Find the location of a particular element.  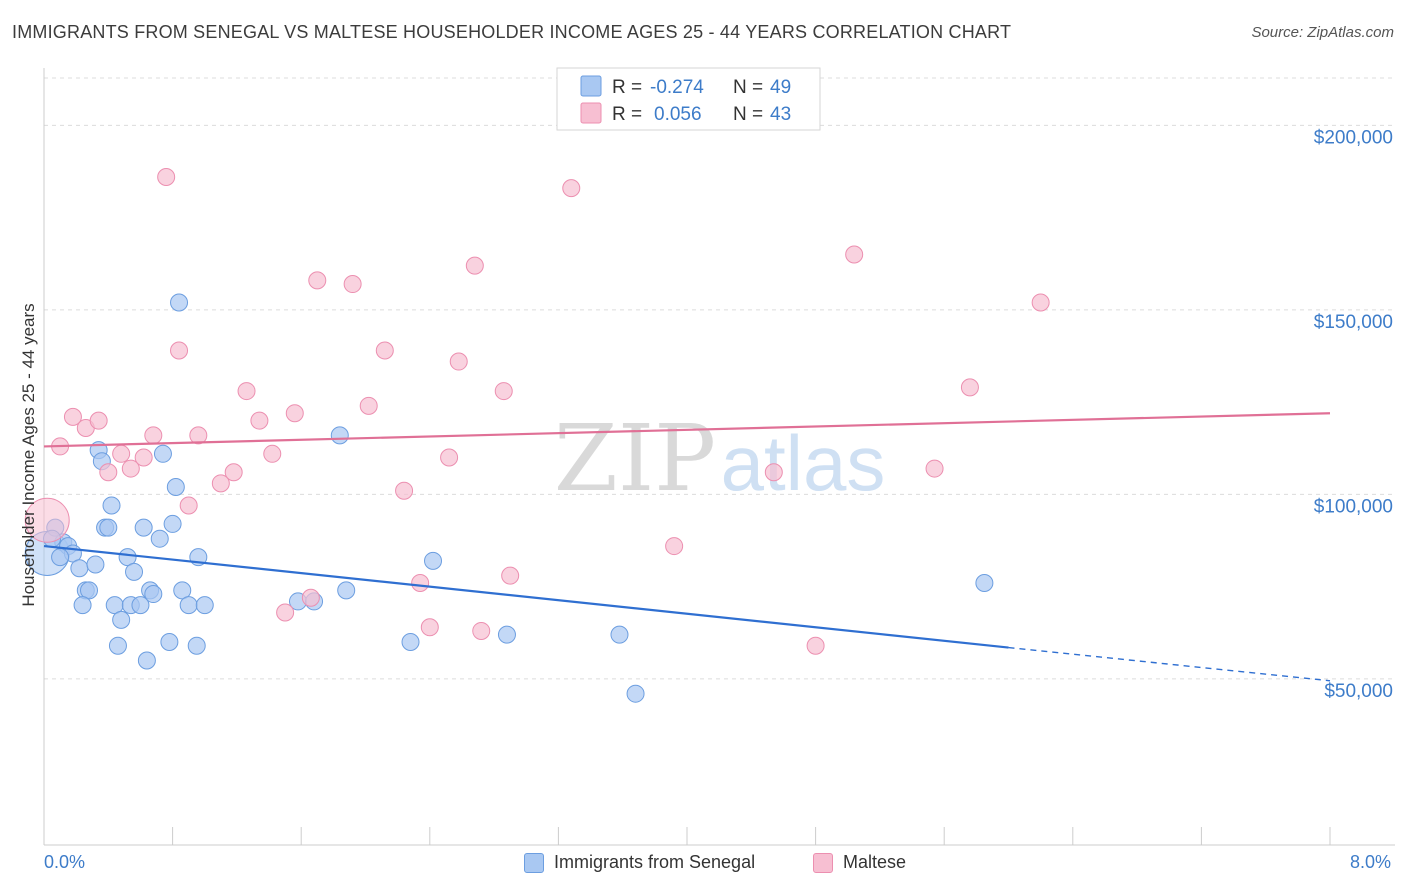

stats-r-value-1: -0.274 is located at coordinates (677, 87).